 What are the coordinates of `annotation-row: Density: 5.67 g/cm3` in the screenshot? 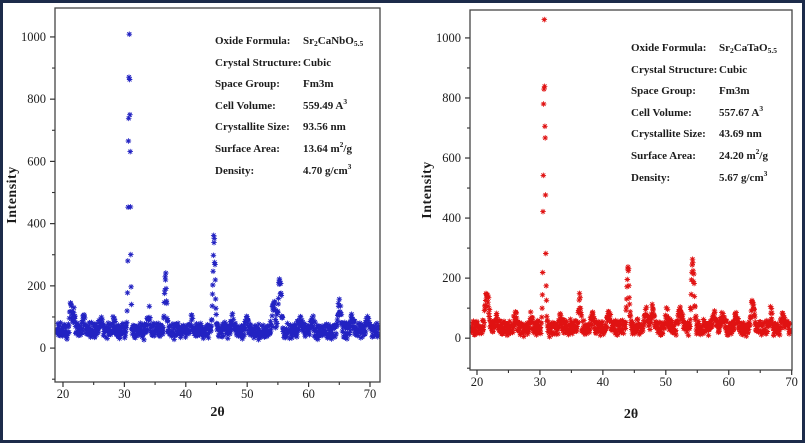 It's located at (704, 179).